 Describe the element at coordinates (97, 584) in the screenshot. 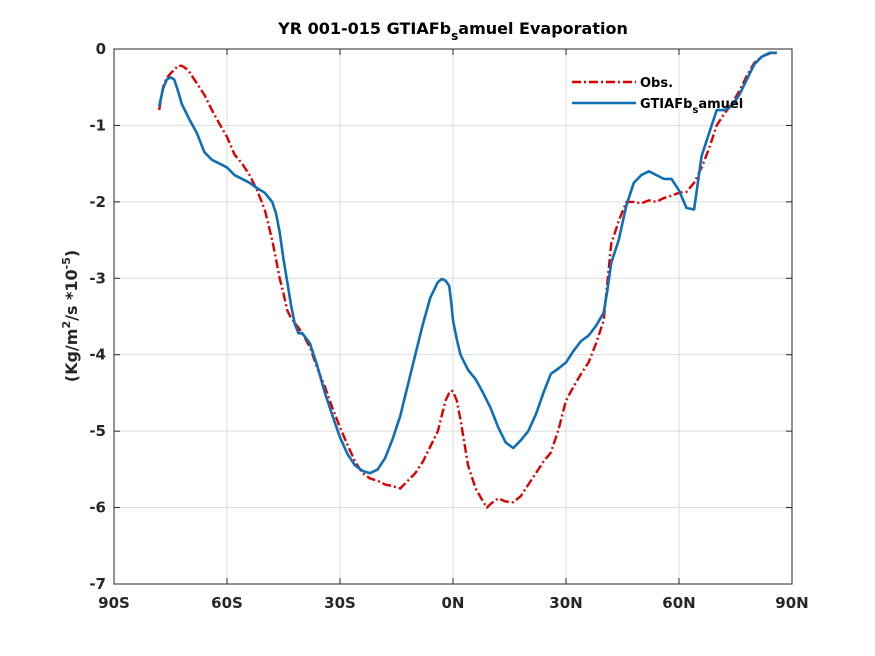

I see `y-tick-label: -7` at that location.